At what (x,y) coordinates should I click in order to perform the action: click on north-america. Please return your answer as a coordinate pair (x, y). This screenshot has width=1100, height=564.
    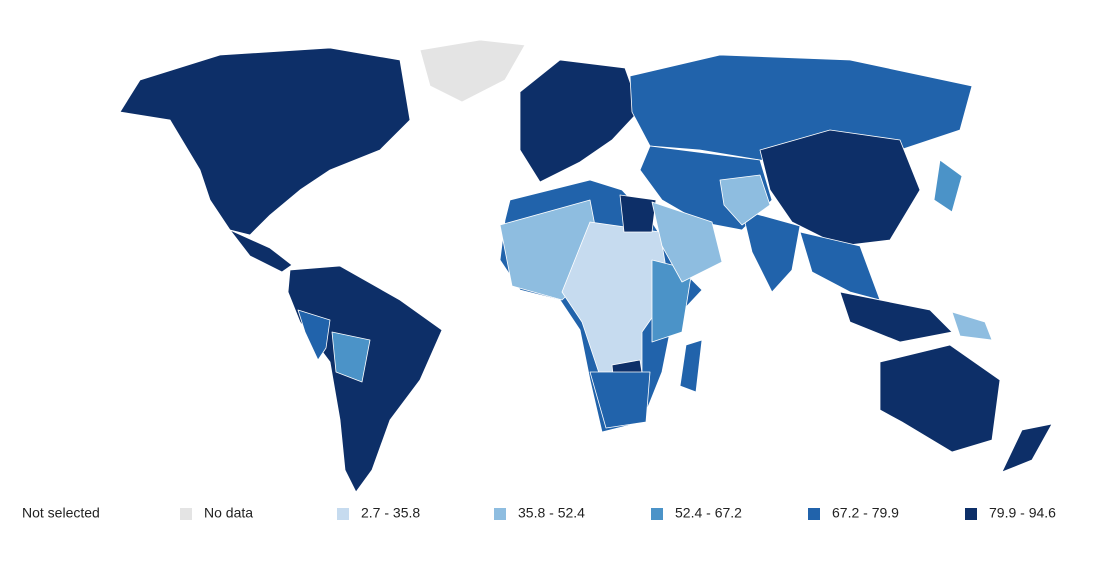
    Looking at the image, I should click on (265, 141).